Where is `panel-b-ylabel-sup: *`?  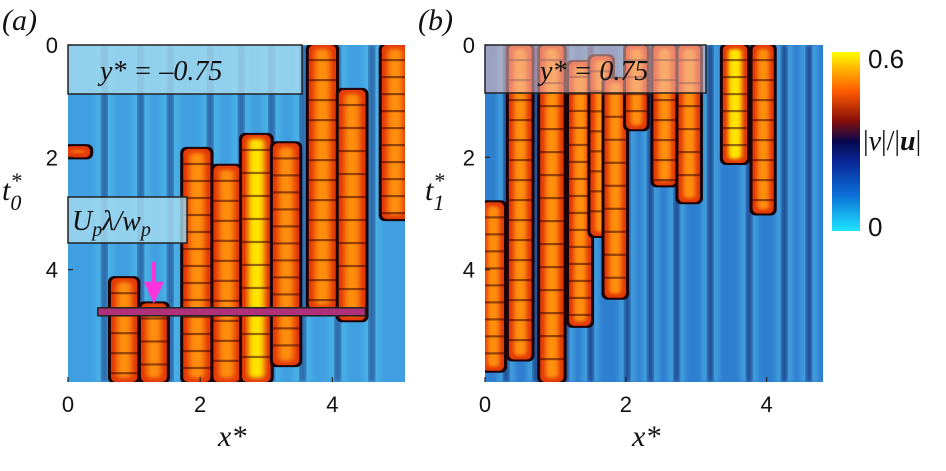 panel-b-ylabel-sup: * is located at coordinates (438, 180).